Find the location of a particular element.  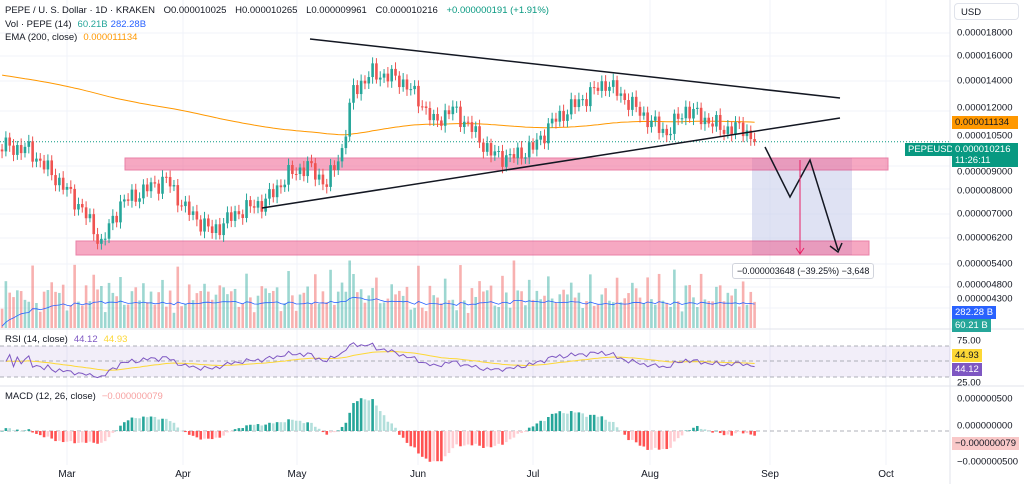

measure-label: −0.000003648 (−39.25%) −3,648 is located at coordinates (803, 271).